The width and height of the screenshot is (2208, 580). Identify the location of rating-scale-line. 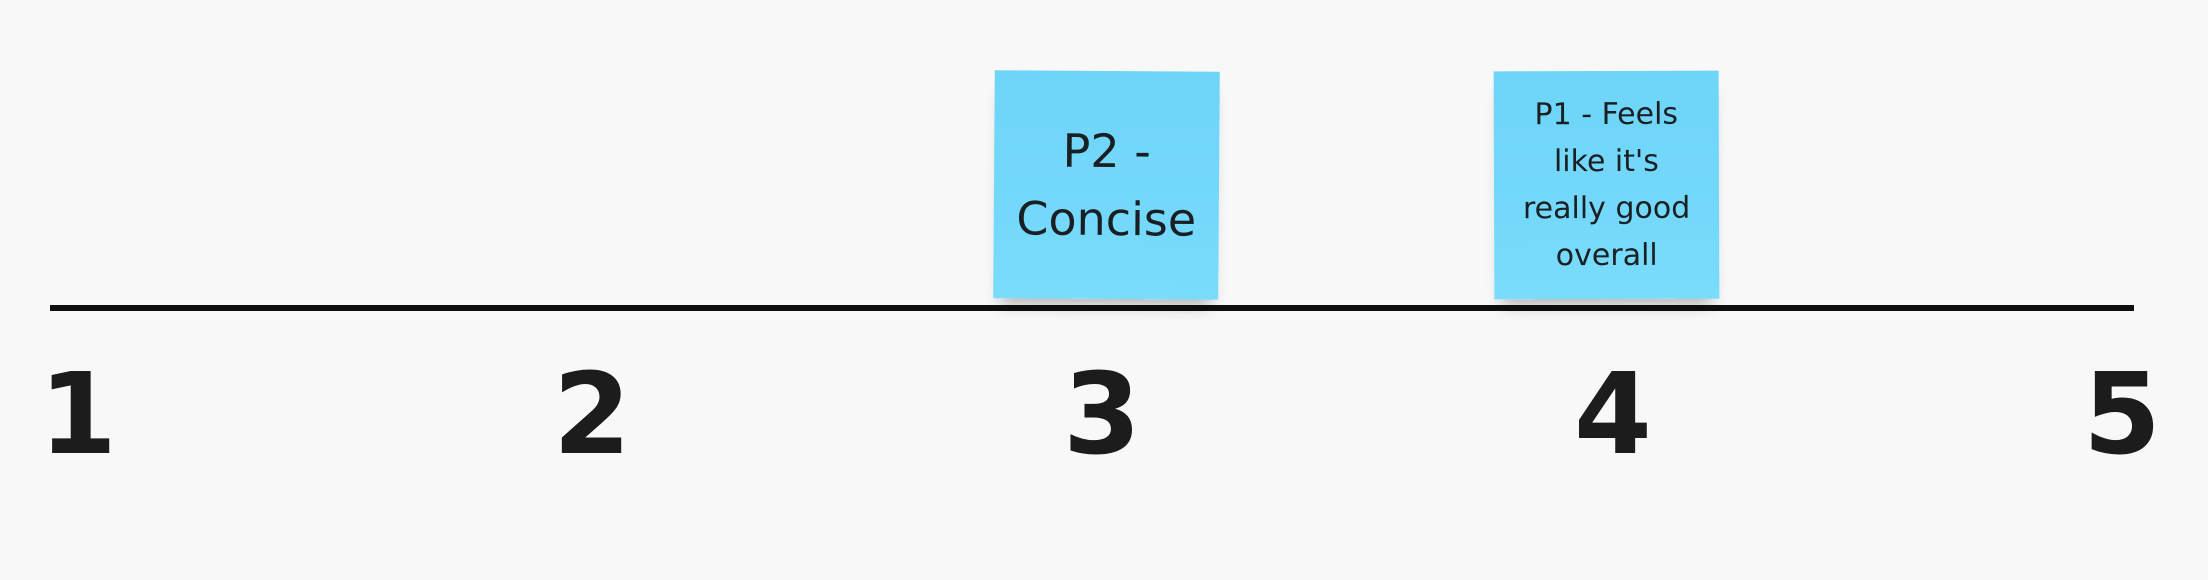
(1092, 308).